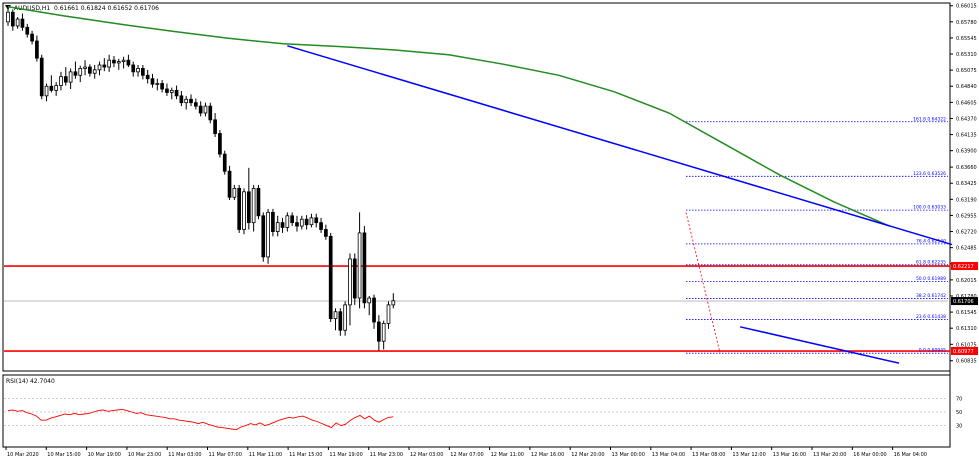  Describe the element at coordinates (964, 266) in the screenshot. I see `resistance-price-badge-bg` at that location.